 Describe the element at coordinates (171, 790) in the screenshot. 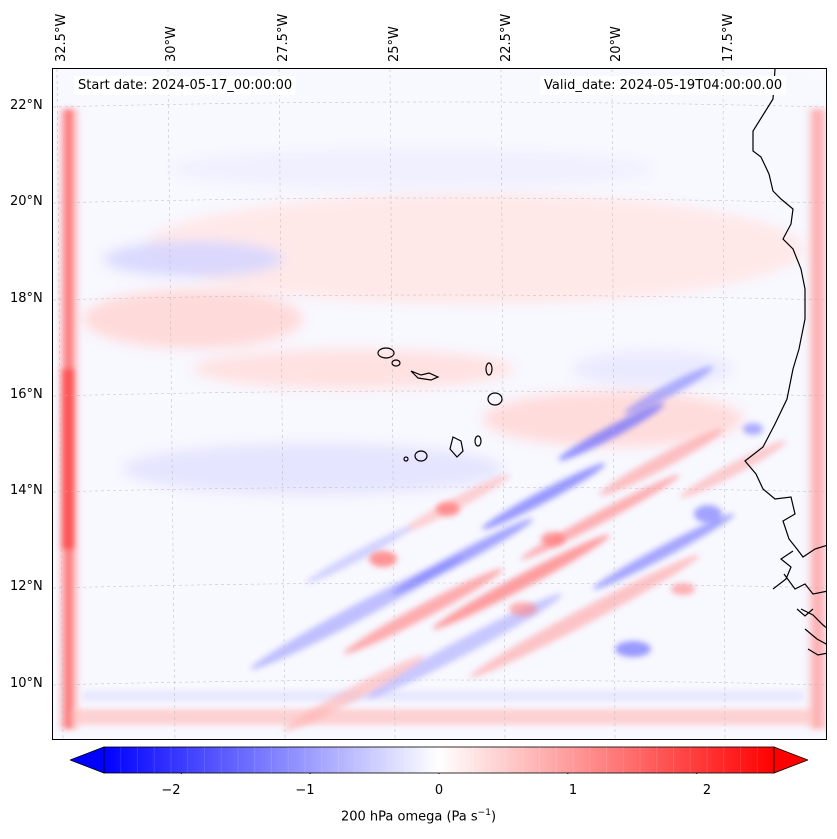

I see `colorbar-tick-label: −2` at that location.